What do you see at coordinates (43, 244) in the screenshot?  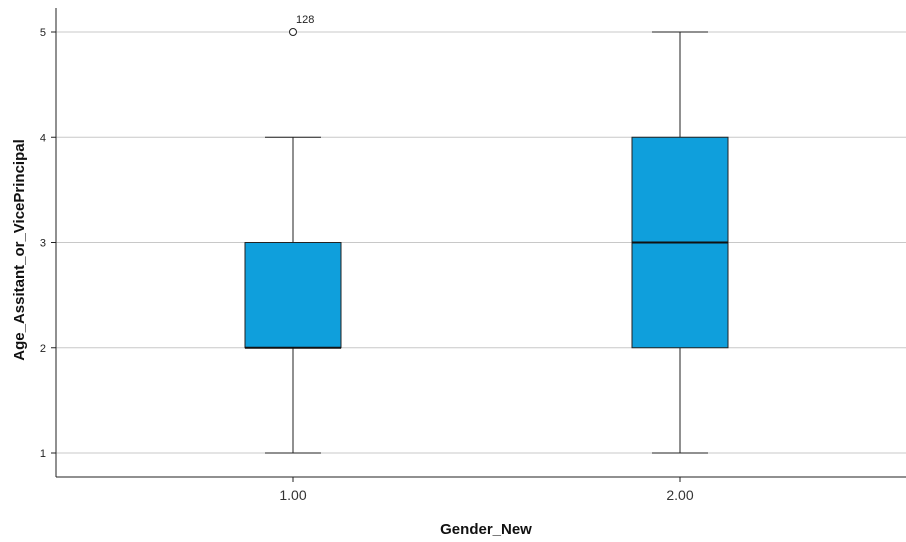 I see `y-tick-label: 3` at bounding box center [43, 244].